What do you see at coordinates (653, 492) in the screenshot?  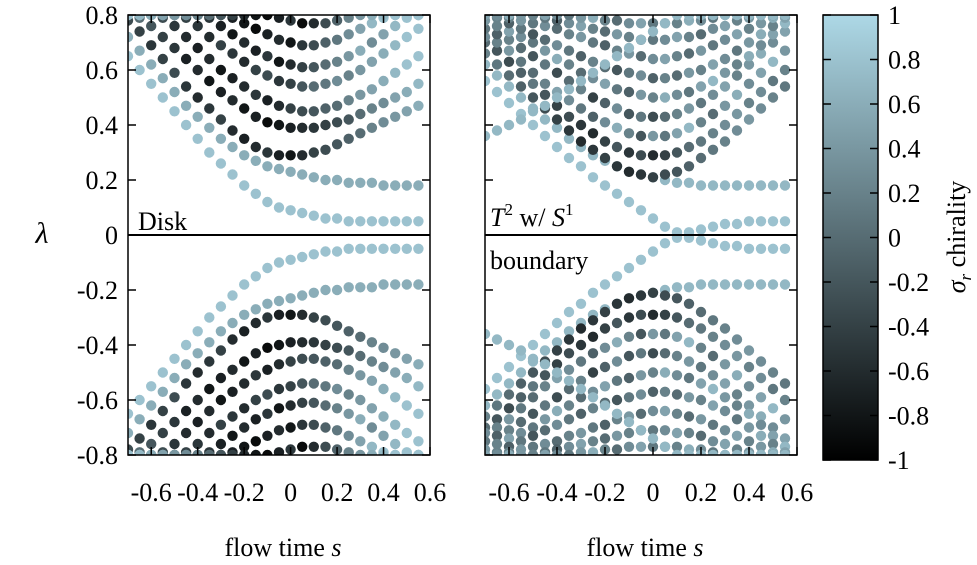 I see `right-xtick-label: 0` at bounding box center [653, 492].